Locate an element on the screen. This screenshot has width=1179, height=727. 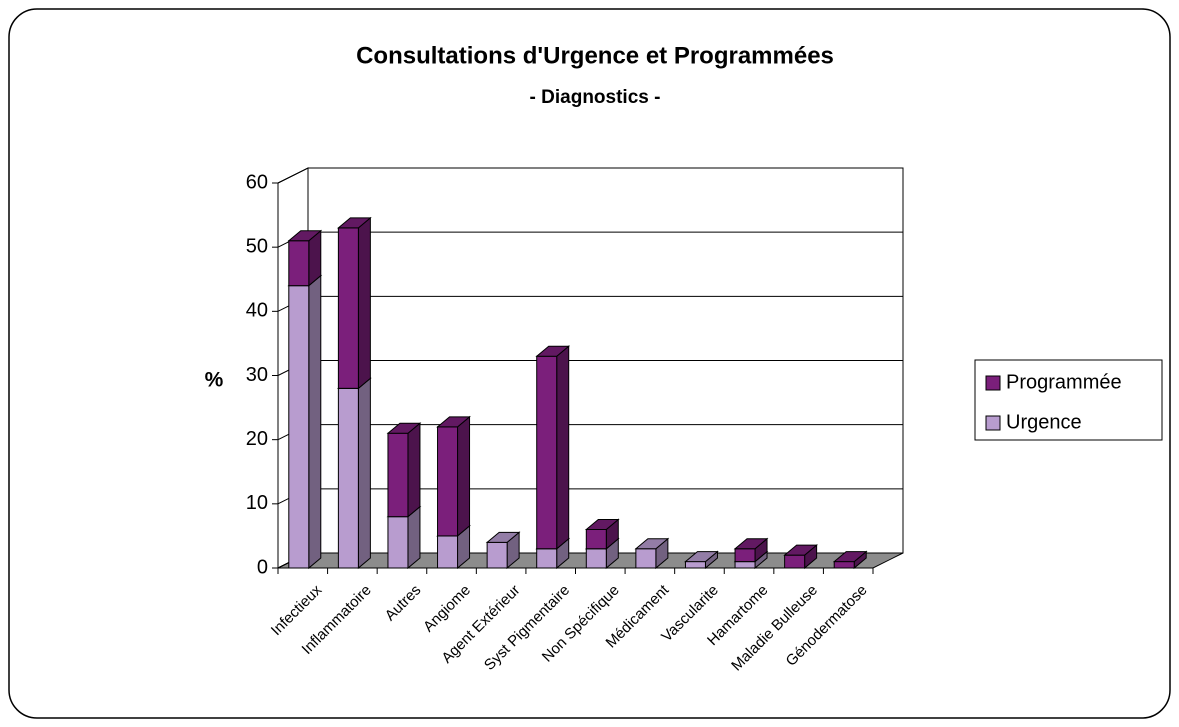
y-tick-label: 30 is located at coordinates (257, 375).